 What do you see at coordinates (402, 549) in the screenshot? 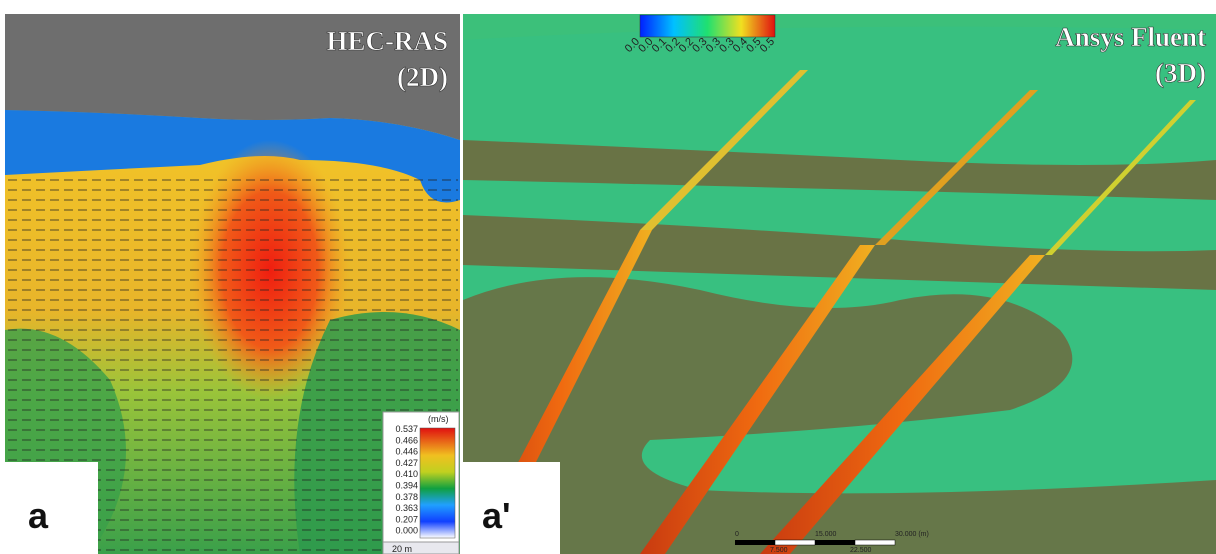
I see `scale-label: 20 m` at bounding box center [402, 549].